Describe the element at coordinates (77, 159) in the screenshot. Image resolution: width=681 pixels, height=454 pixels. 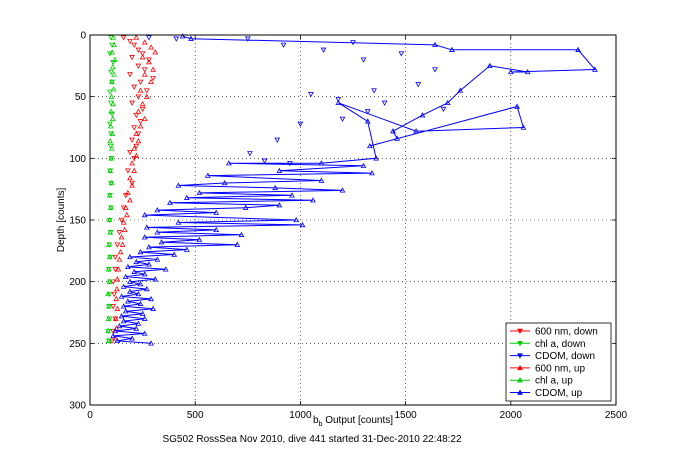
I see `y-tick-label: 100` at that location.